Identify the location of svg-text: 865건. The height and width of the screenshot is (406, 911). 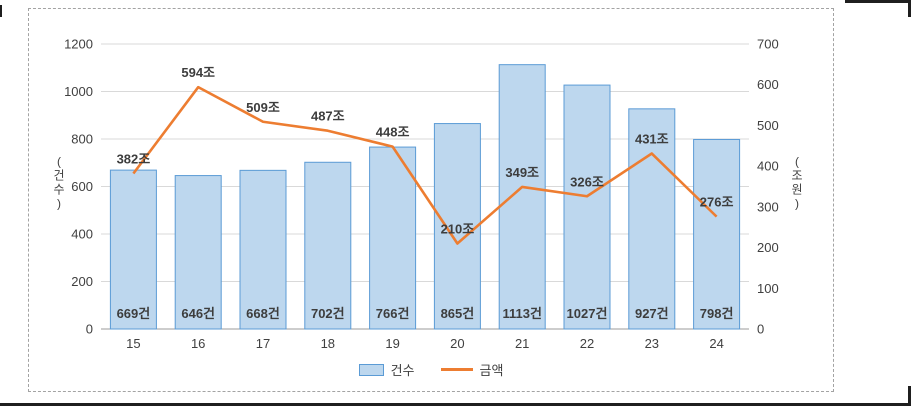
(458, 313).